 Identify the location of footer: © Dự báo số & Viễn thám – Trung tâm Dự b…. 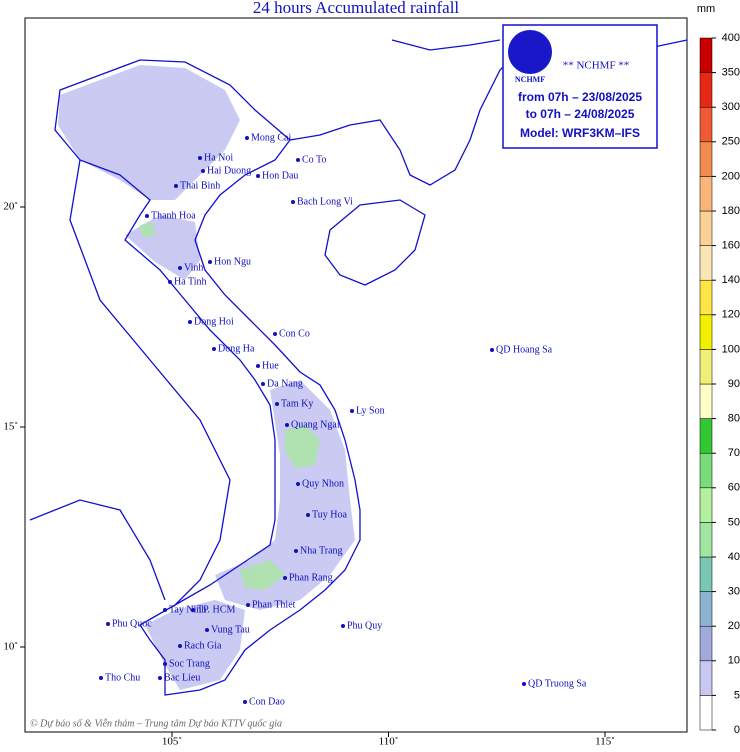
(156, 723).